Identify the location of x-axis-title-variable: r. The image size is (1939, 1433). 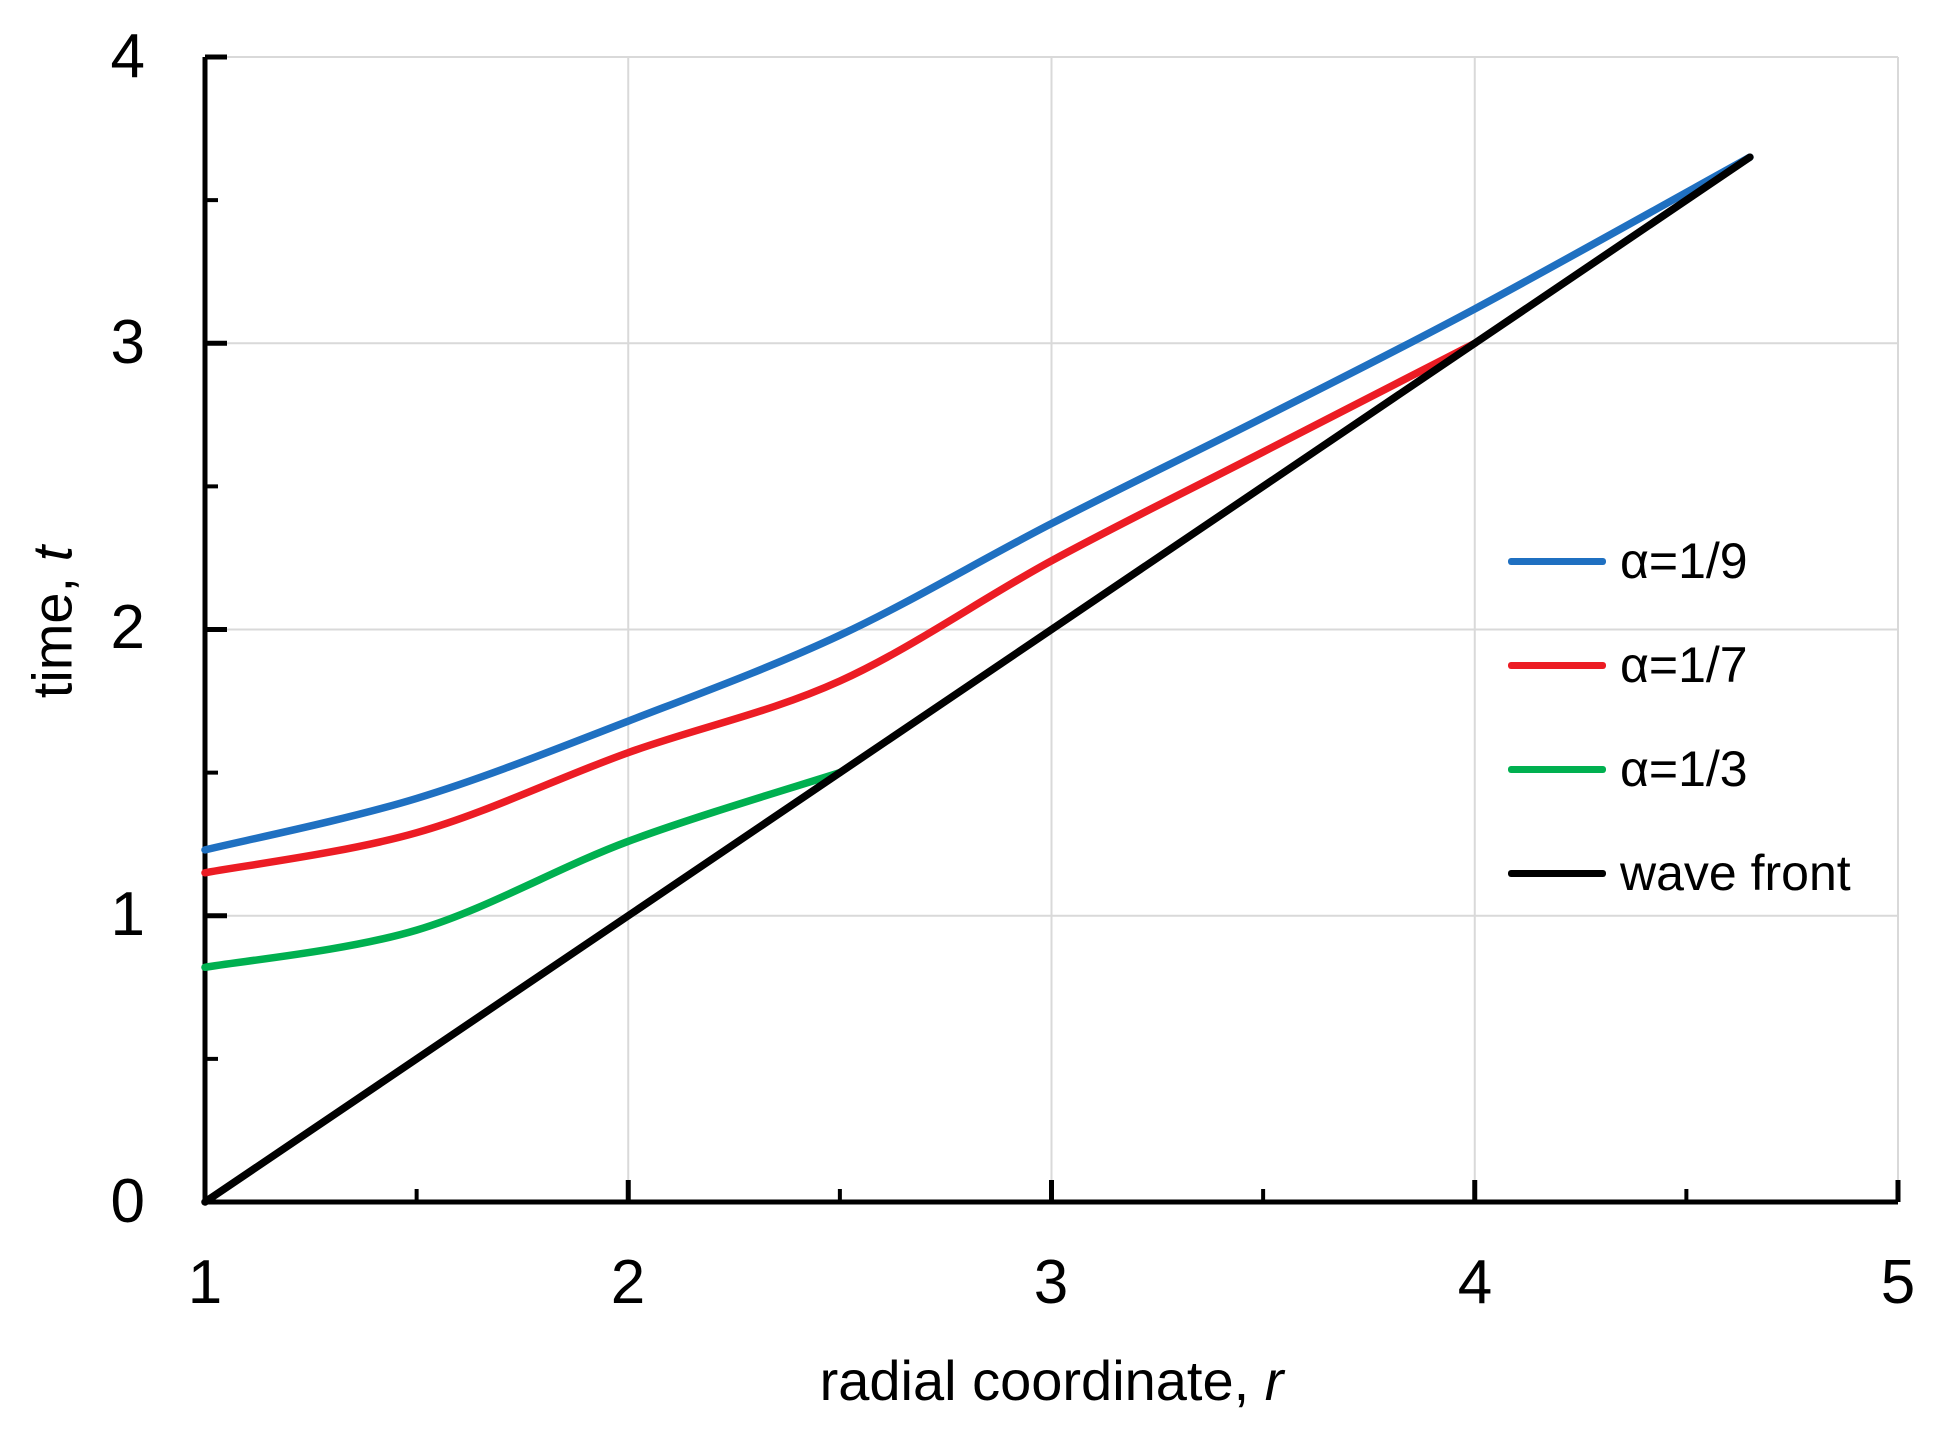
(1274, 1380).